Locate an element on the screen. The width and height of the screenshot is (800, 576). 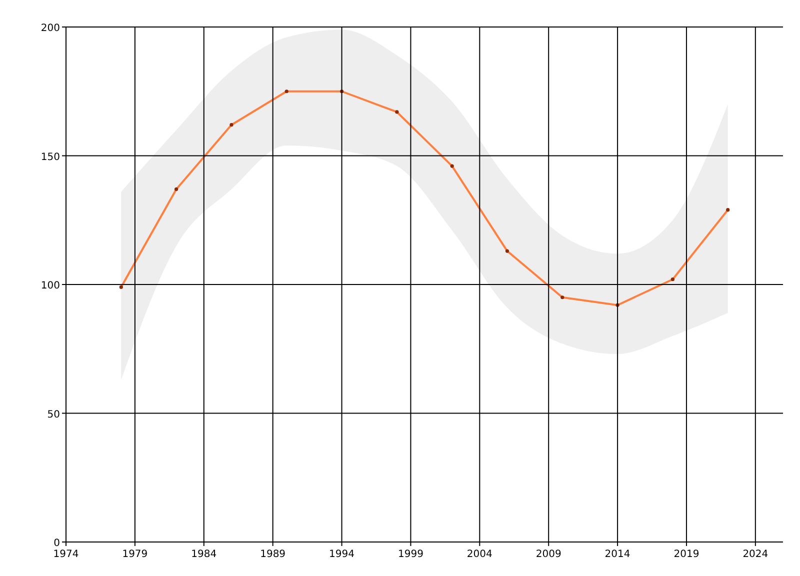
y-tick-label: 50 is located at coordinates (53, 414).